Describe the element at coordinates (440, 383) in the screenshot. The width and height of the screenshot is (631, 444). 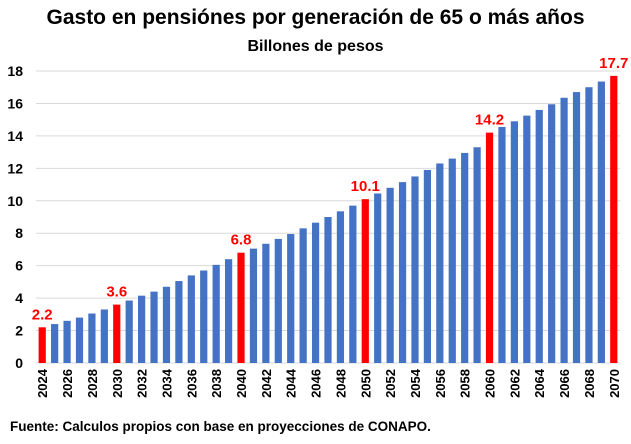
I see `x-tick-label: 2056` at that location.